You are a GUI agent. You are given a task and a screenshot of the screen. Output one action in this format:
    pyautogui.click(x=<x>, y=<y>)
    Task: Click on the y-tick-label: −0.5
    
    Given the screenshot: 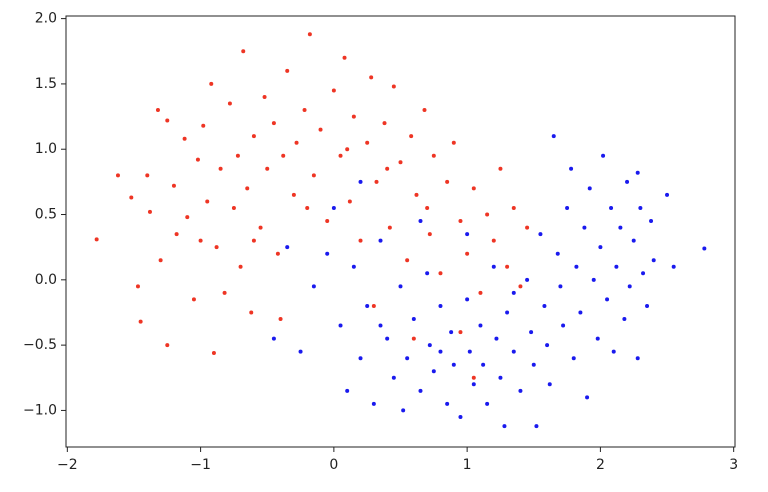 What is the action you would take?
    pyautogui.click(x=40, y=345)
    